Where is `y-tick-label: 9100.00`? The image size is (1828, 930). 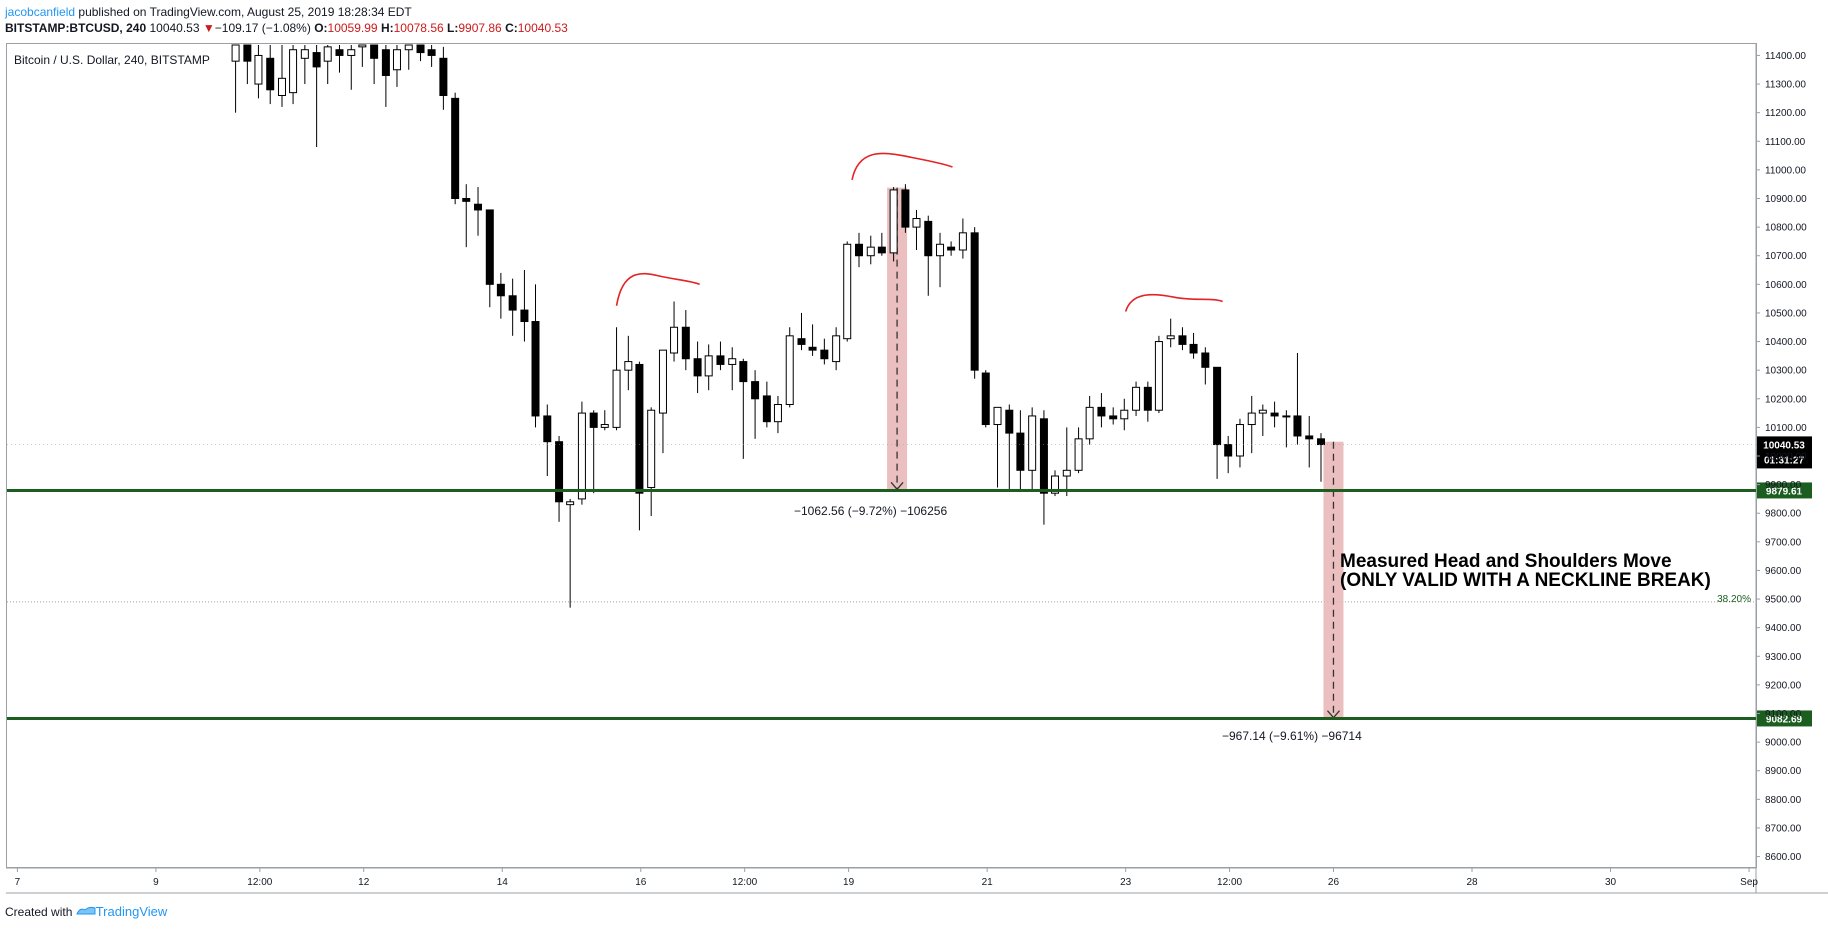
y-tick-label: 9100.00 is located at coordinates (1783, 714).